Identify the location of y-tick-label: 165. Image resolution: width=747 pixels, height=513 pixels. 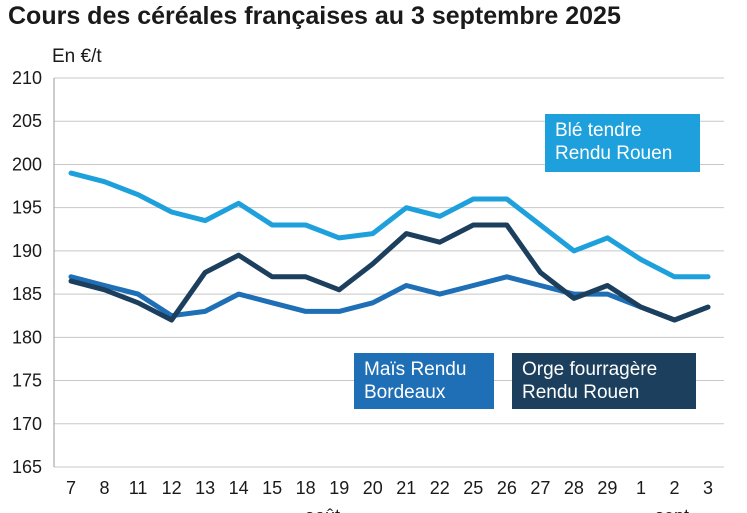
(27, 467).